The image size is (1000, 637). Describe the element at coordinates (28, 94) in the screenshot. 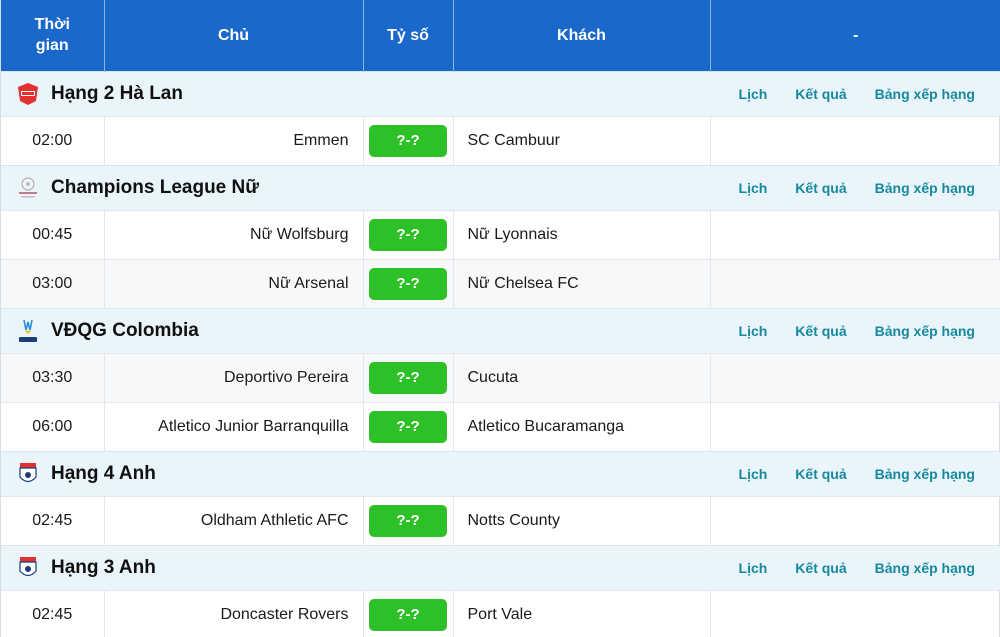

I see `eerste-divisie-logo-icon` at that location.